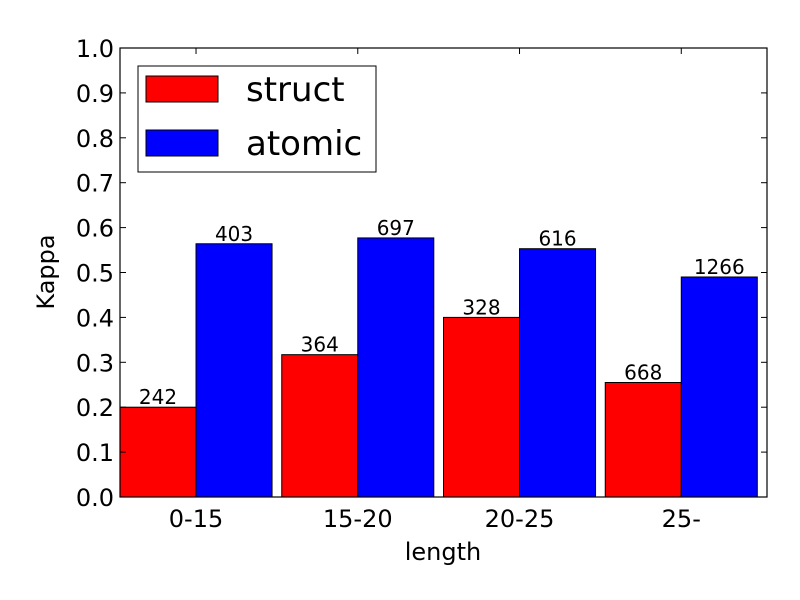 Image resolution: width=800 pixels, height=600 pixels. Describe the element at coordinates (396, 228) in the screenshot. I see `data-label-atomic: 697` at that location.